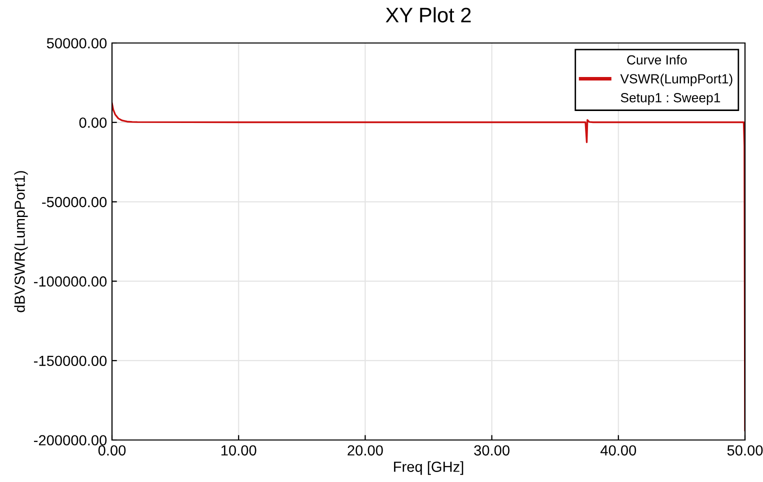 The width and height of the screenshot is (763, 482). Describe the element at coordinates (70, 440) in the screenshot. I see `y-tick-label: -200000.00` at that location.